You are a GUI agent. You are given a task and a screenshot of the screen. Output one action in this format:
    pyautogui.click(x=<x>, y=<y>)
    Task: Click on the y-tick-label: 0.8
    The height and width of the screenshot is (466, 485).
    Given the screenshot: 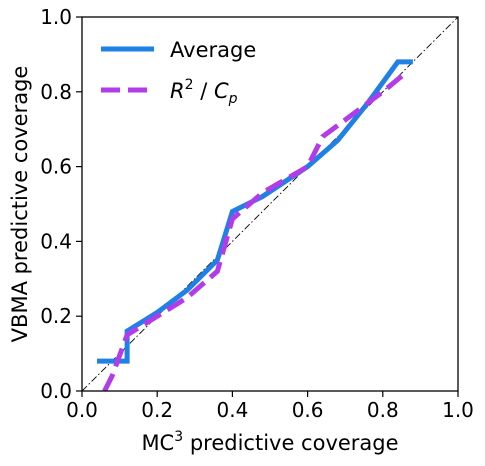 What is the action you would take?
    pyautogui.click(x=56, y=92)
    